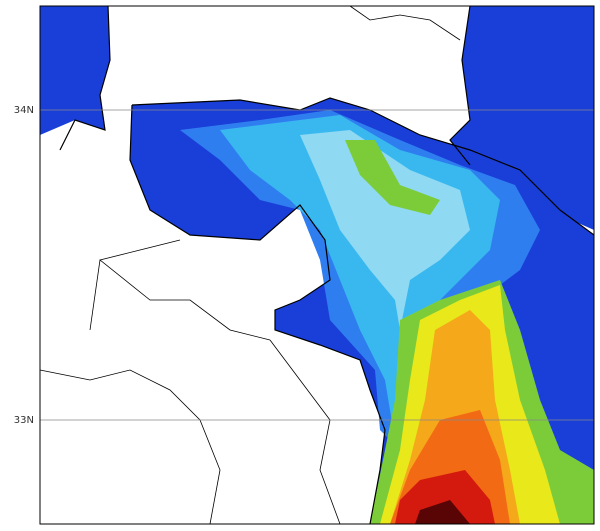 The width and height of the screenshot is (600, 531). What do you see at coordinates (24, 110) in the screenshot?
I see `latitude-label: 34N` at bounding box center [24, 110].